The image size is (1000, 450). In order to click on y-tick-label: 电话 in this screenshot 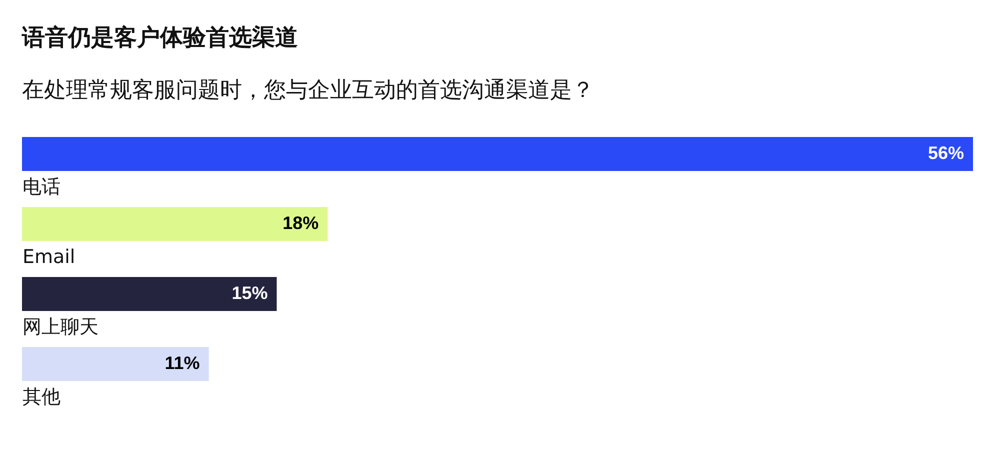, I will do `click(41, 187)`.